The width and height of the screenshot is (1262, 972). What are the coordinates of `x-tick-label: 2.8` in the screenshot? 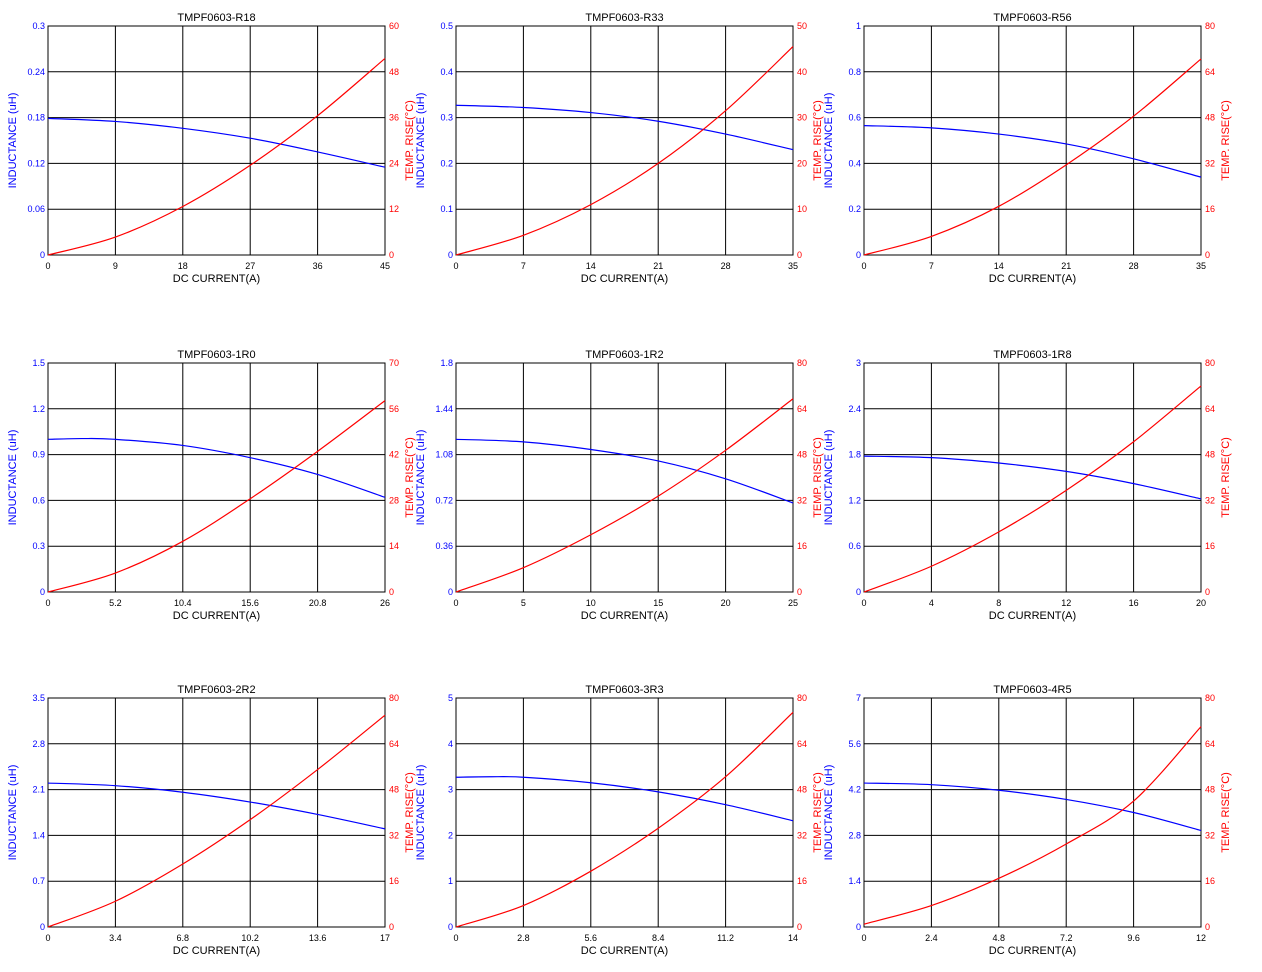 It's located at (523, 938).